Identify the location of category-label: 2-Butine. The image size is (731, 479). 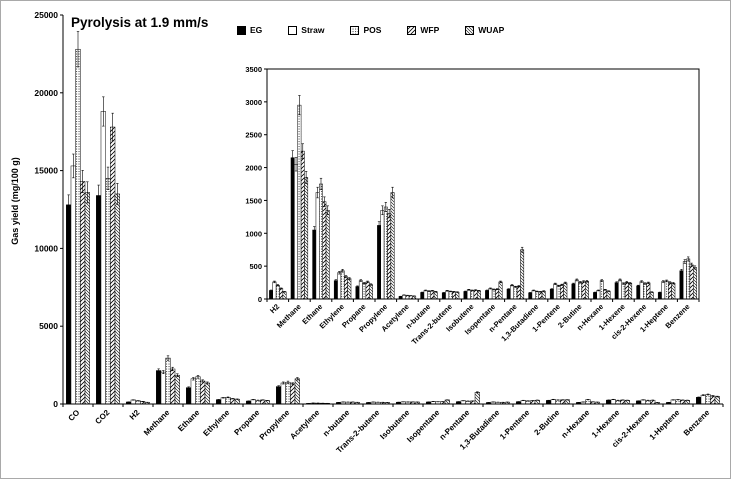
(546, 422).